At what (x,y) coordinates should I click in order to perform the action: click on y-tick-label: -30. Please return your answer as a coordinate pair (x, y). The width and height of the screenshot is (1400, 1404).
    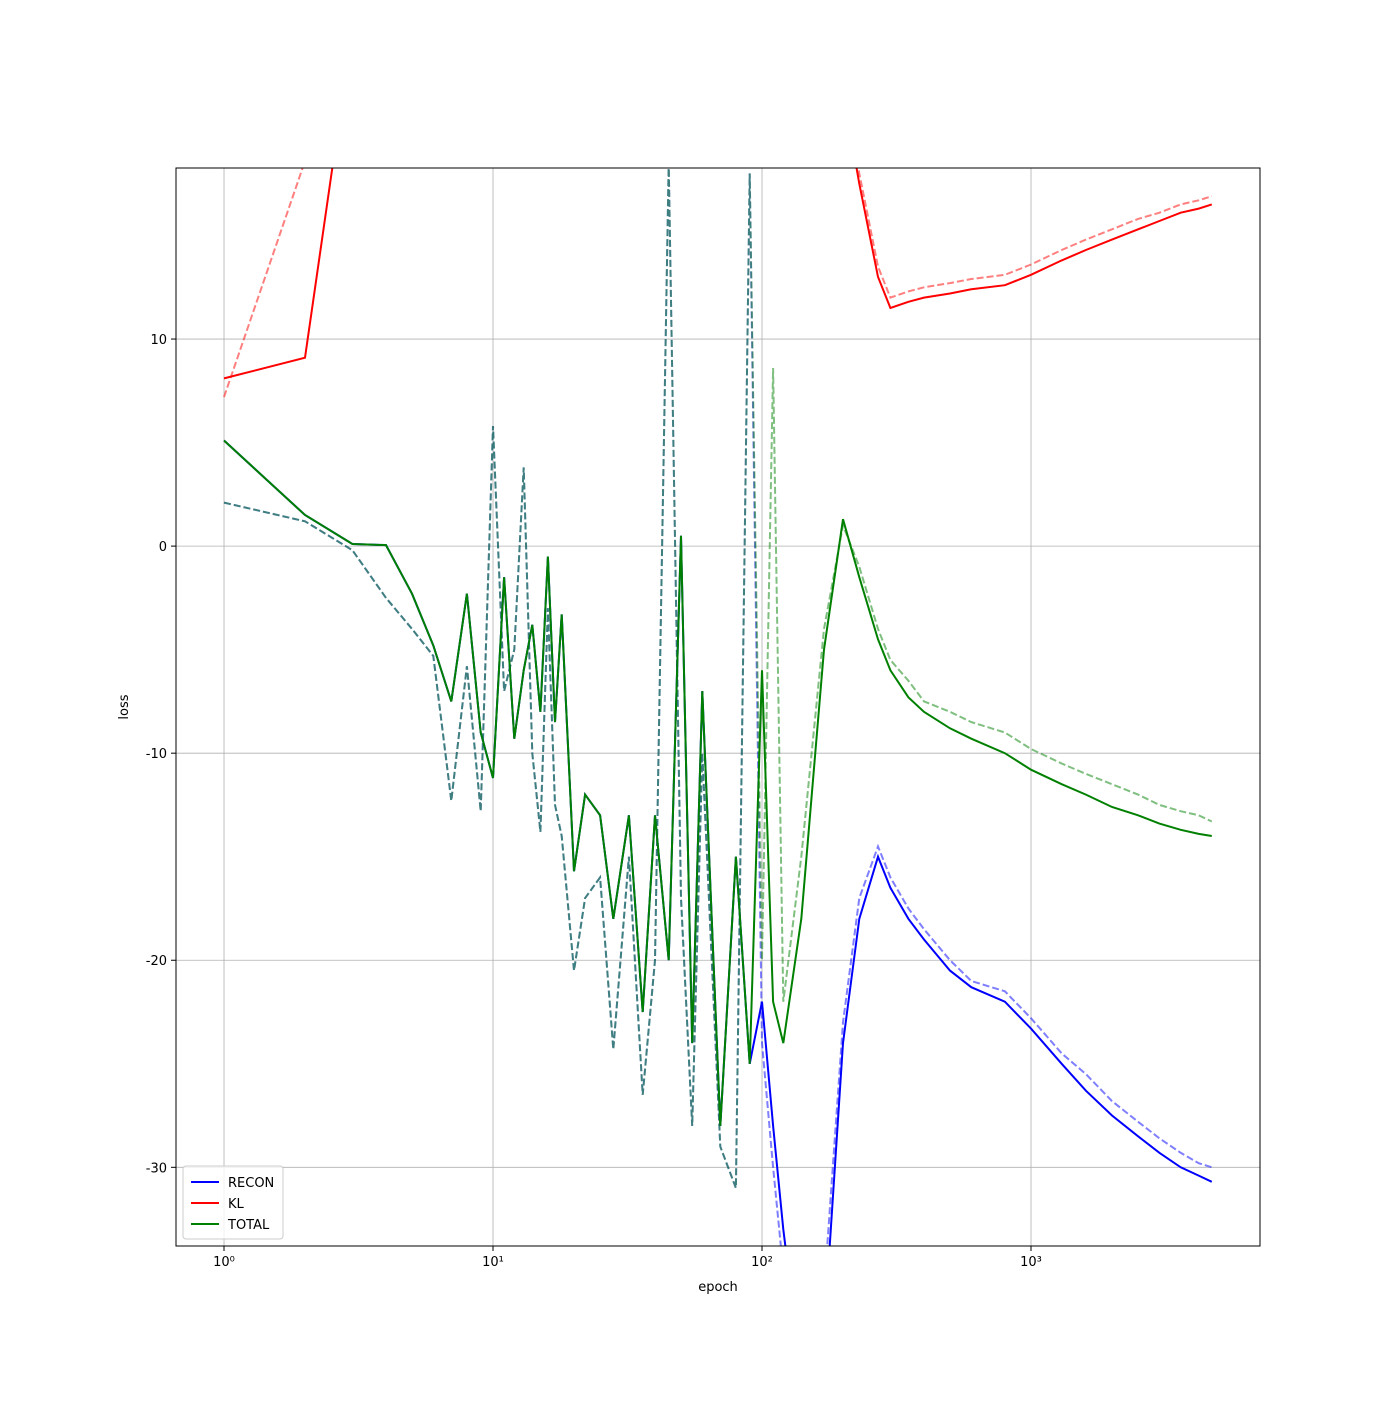
    Looking at the image, I should click on (156, 1168).